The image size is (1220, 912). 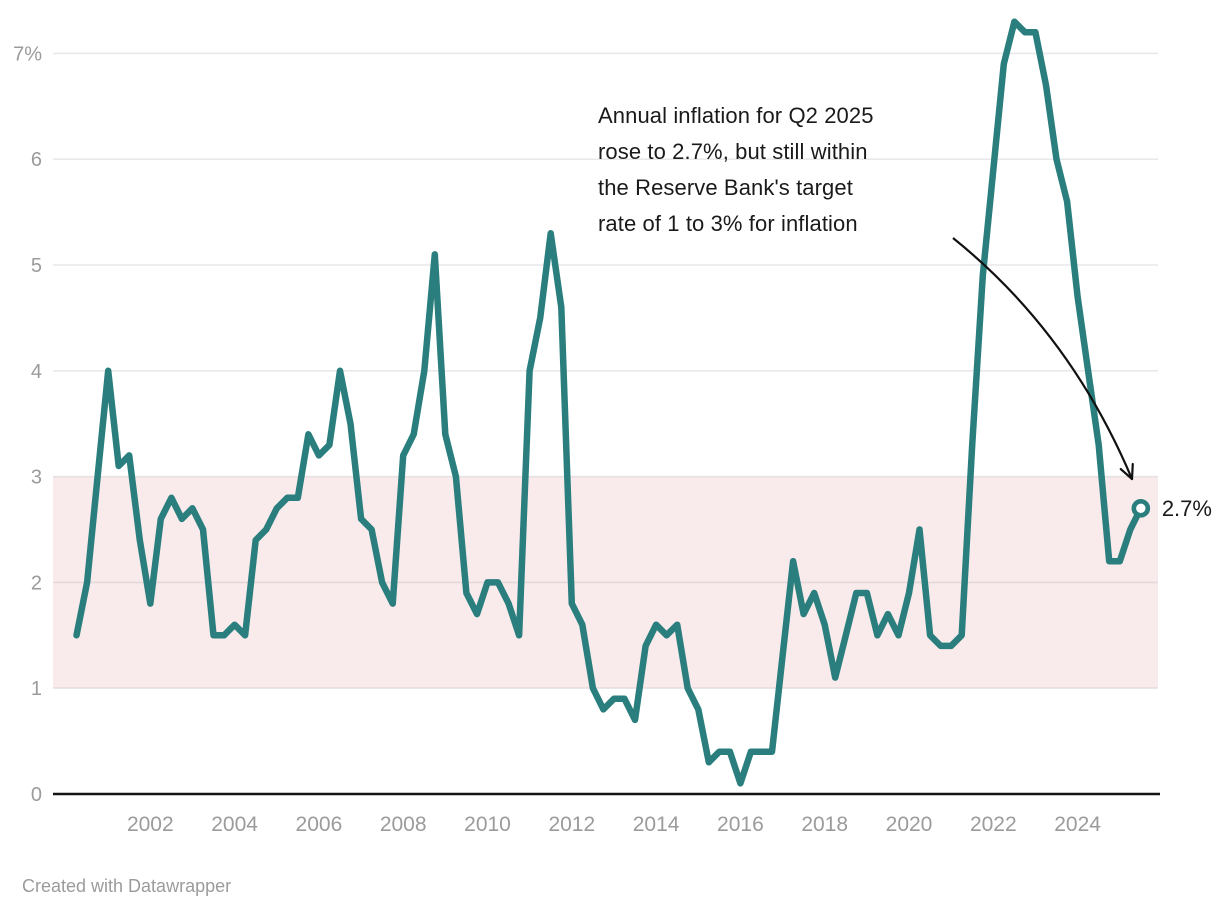 What do you see at coordinates (909, 824) in the screenshot?
I see `x-tick-label: 2020` at bounding box center [909, 824].